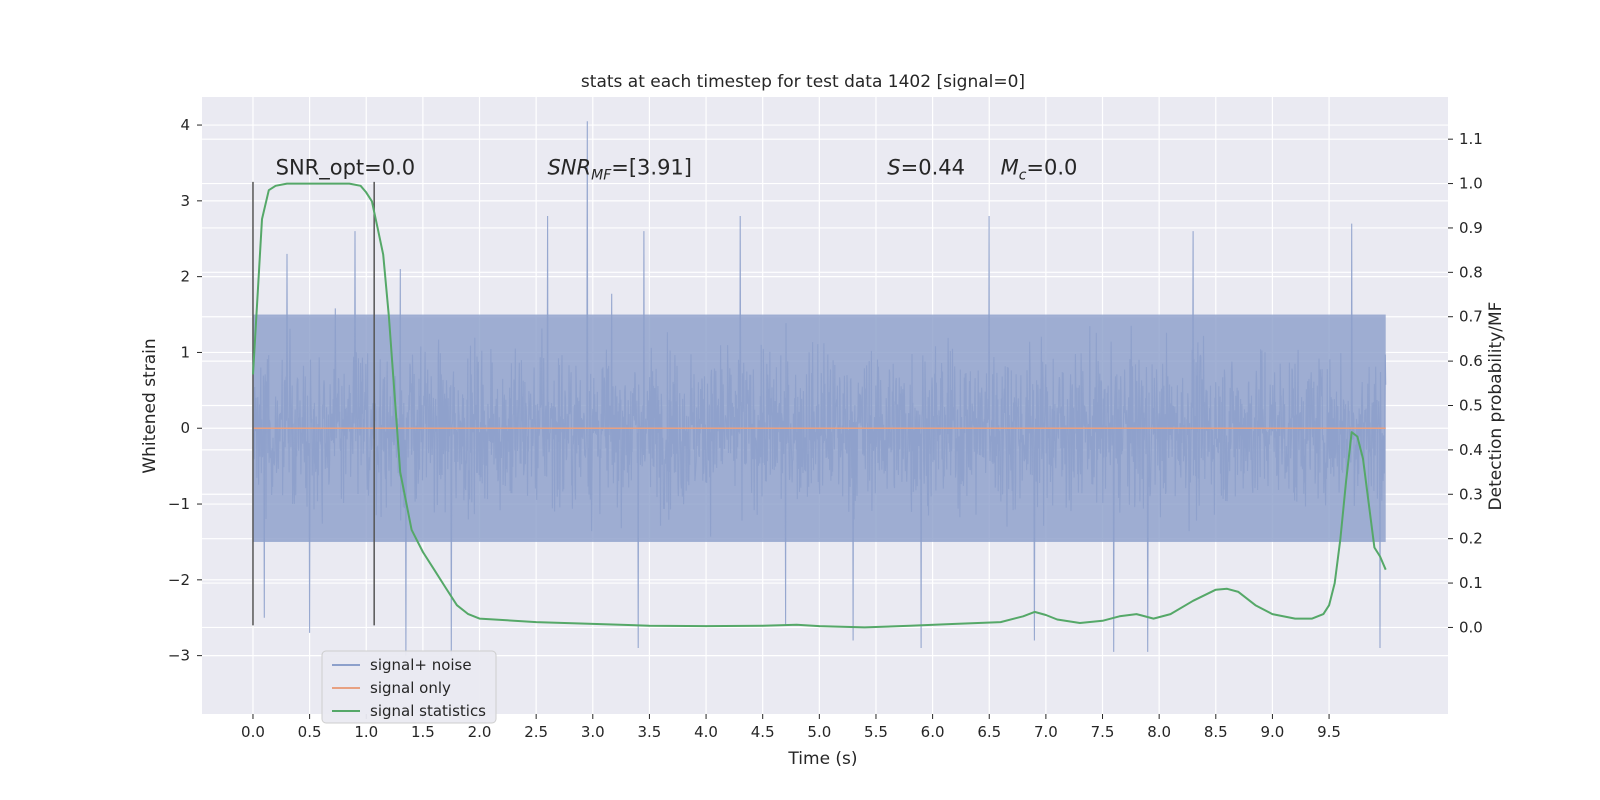  I want to click on y-axis-left: 4 3 2 1 0 −1 −2 −3, so click(185, 390).